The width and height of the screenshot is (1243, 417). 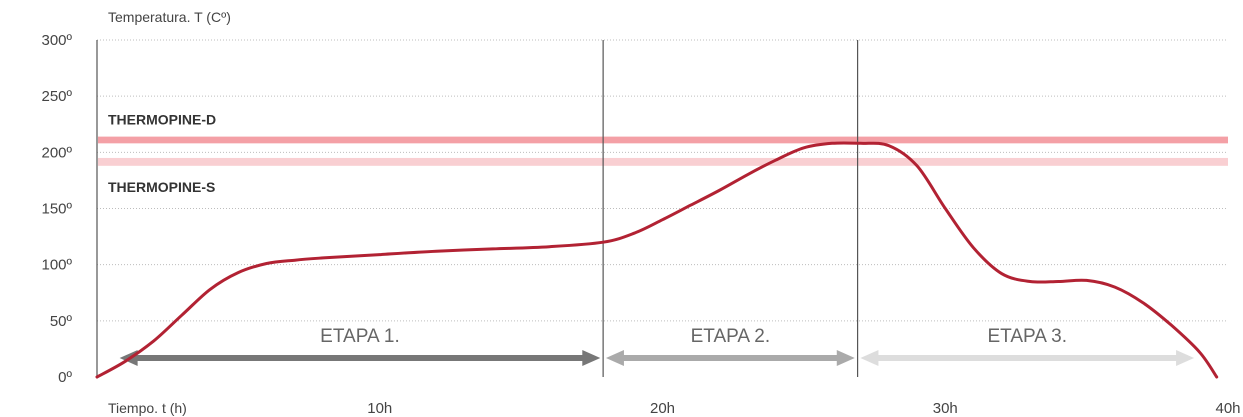 What do you see at coordinates (162, 120) in the screenshot?
I see `threshold-band-label: THERMOPINE-D` at bounding box center [162, 120].